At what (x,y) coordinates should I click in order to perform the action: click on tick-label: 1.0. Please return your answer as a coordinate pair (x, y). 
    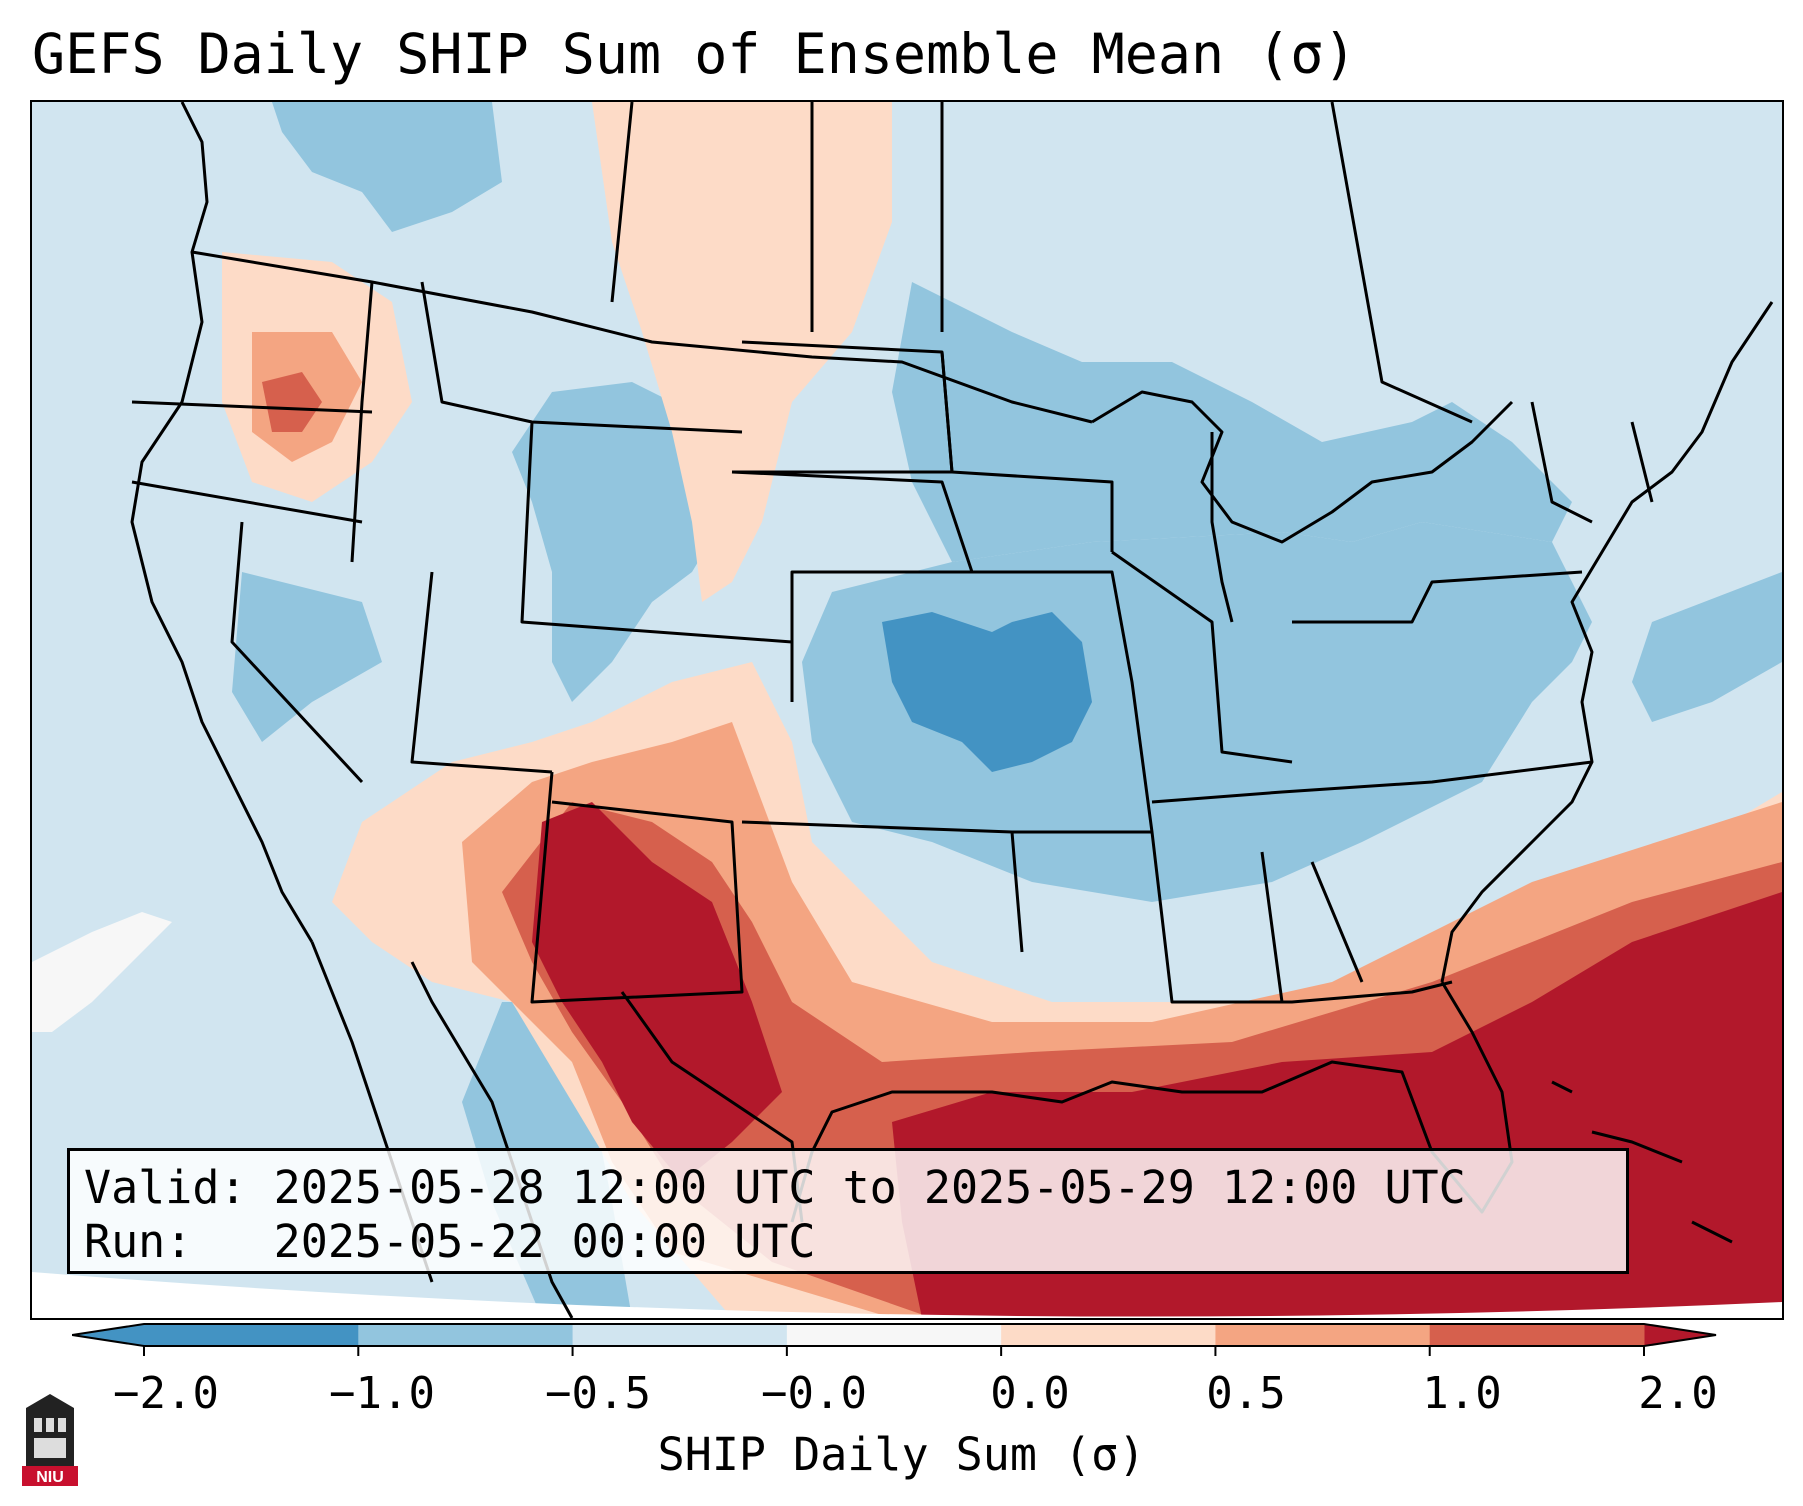
    Looking at the image, I should click on (1462, 1393).